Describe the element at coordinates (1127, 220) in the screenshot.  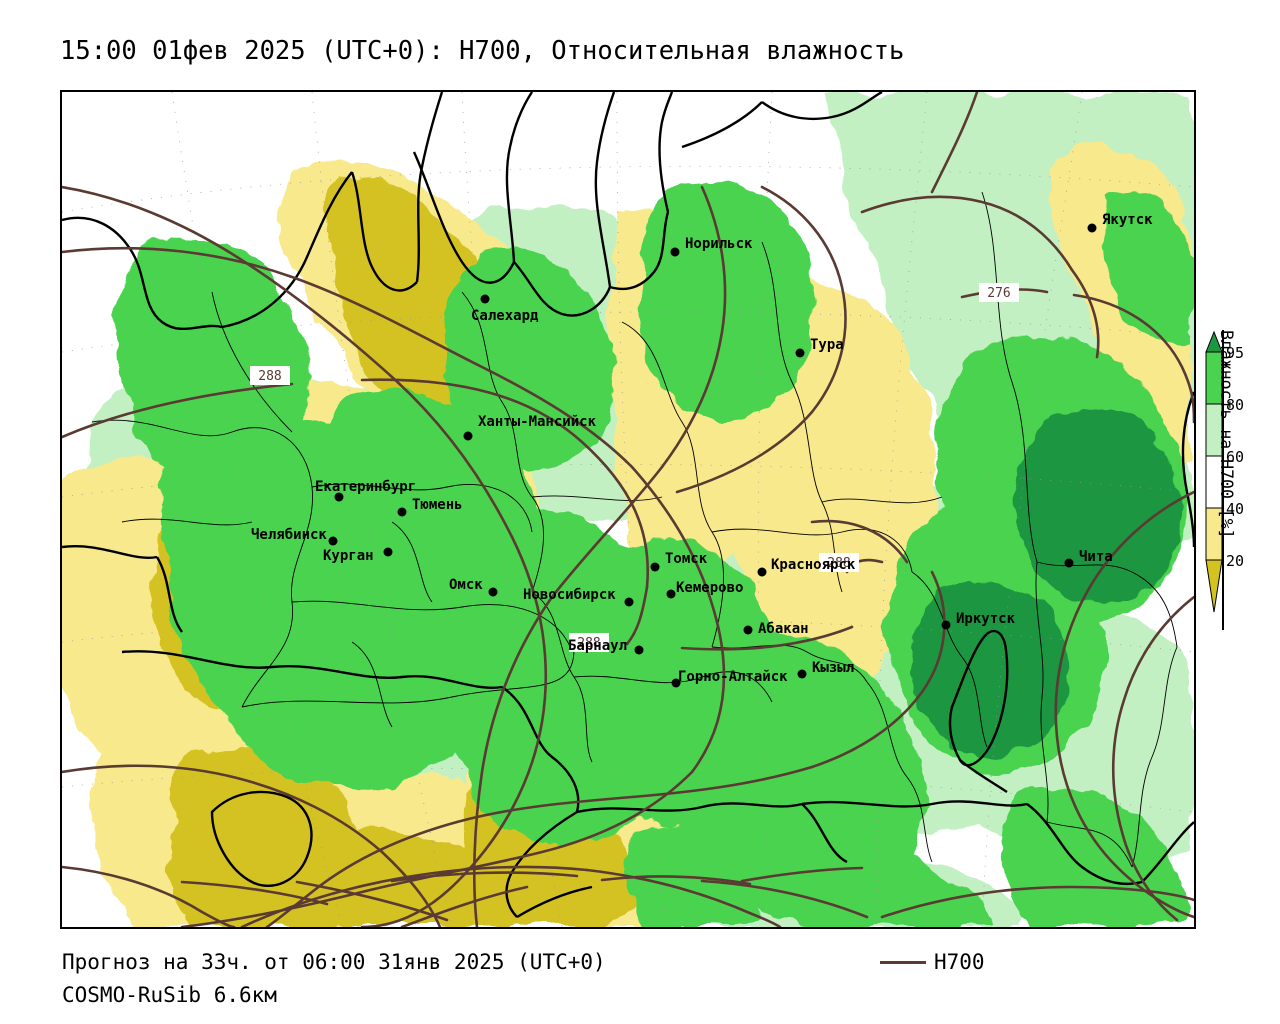
I see `city-label: Якутск` at that location.